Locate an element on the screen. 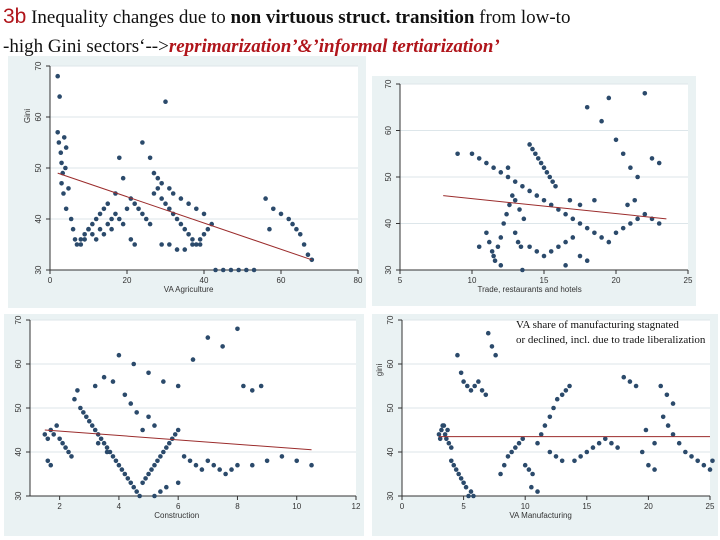 The width and height of the screenshot is (720, 540). y-tick-label: 40 is located at coordinates (390, 451).